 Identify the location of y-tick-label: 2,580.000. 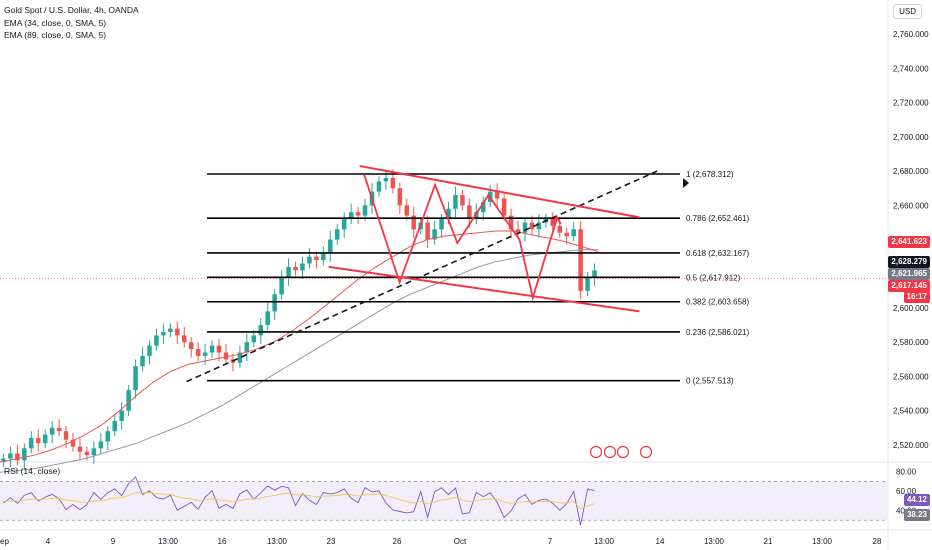
(911, 342).